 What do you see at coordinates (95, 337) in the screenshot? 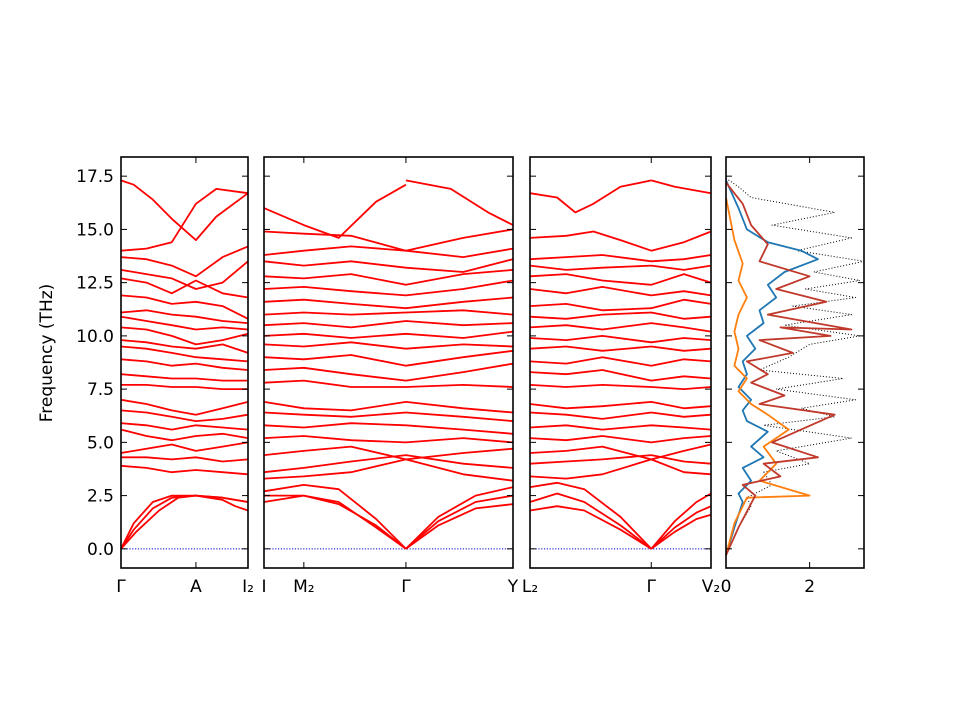
I see `y-tick-label: 10.0` at bounding box center [95, 337].